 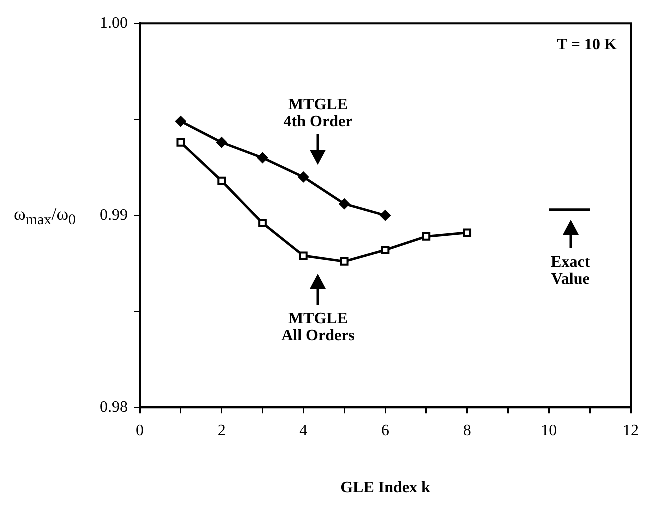 I want to click on y-tick-label: 1.00, so click(x=114, y=23).